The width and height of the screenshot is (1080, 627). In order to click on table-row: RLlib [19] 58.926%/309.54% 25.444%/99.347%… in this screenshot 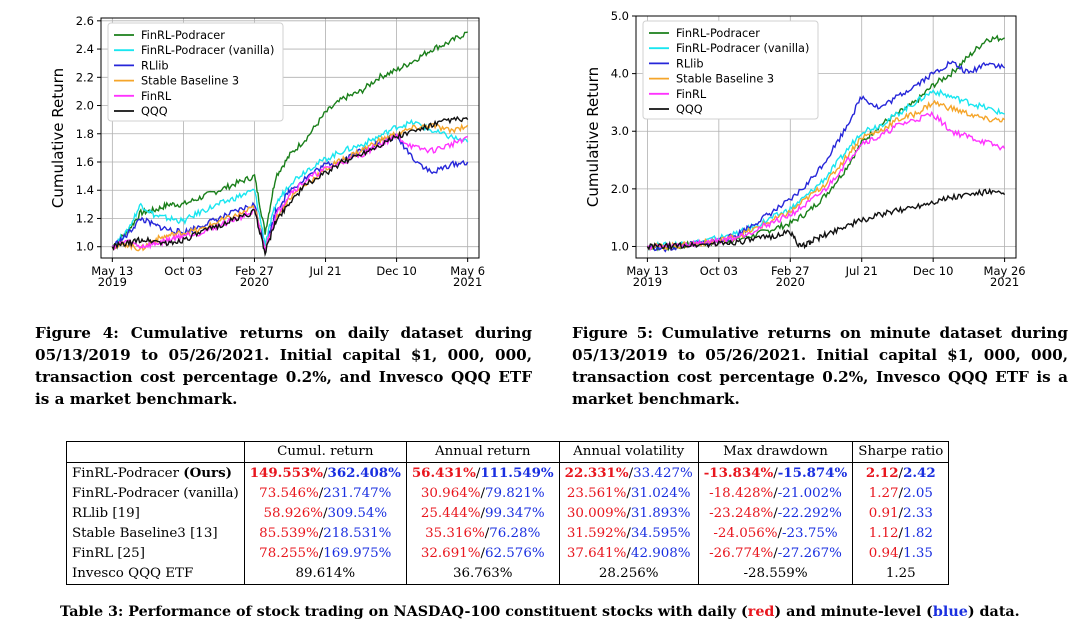, I will do `click(508, 514)`.